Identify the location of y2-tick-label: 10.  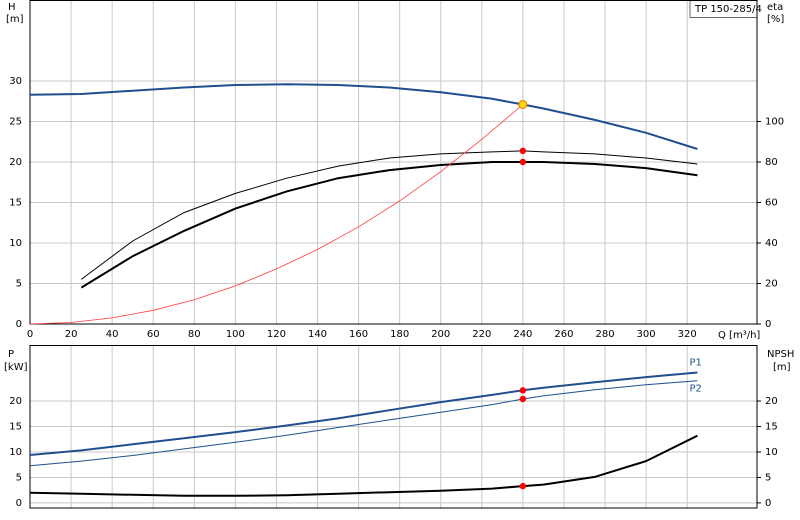
(771, 452).